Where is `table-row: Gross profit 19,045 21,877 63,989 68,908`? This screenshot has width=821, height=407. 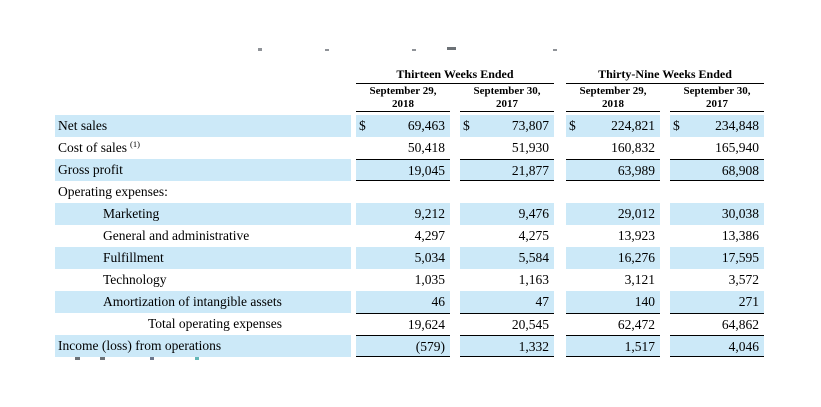
table-row: Gross profit 19,045 21,877 63,989 68,908 is located at coordinates (411, 170).